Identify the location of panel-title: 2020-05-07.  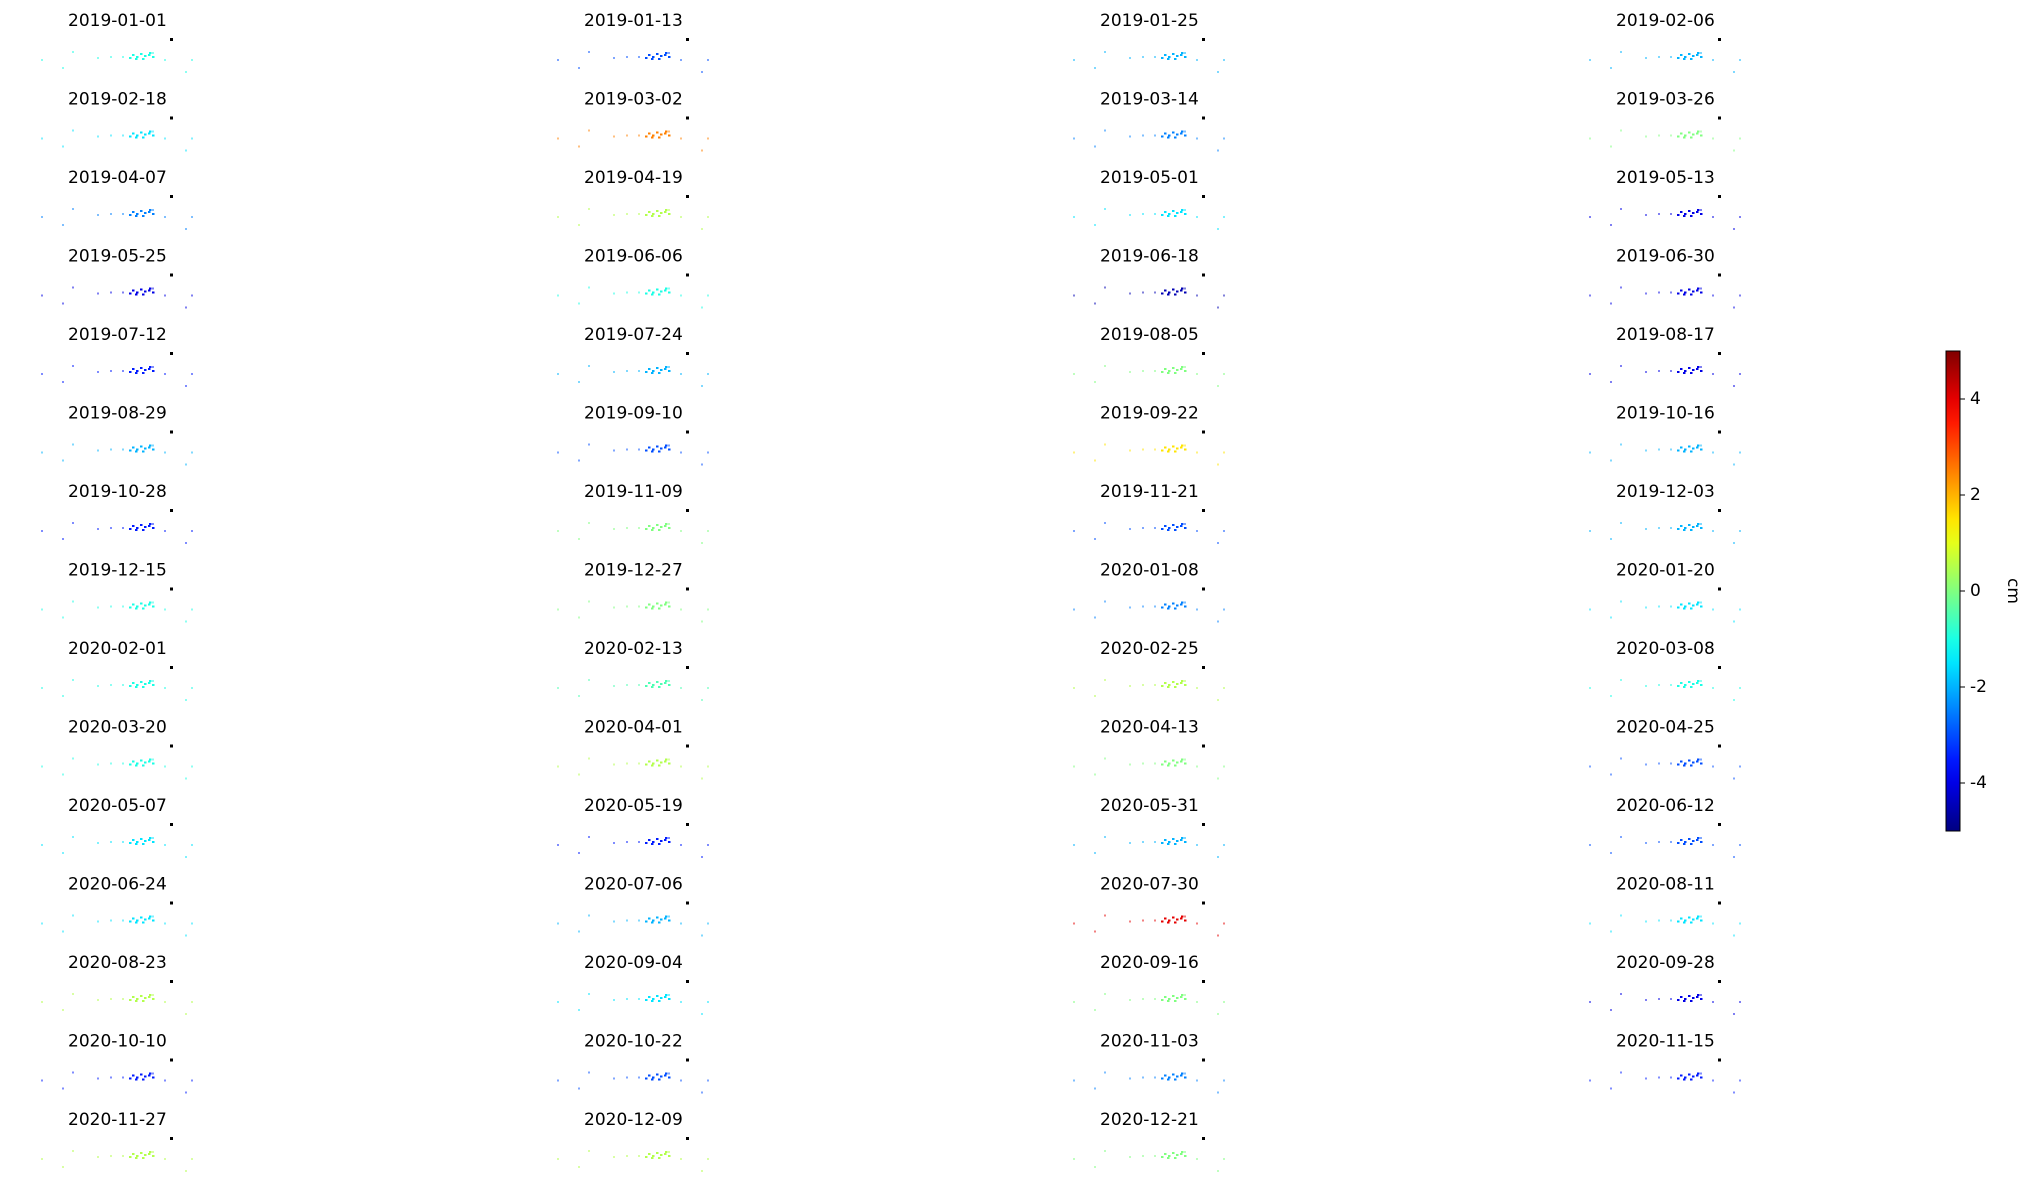
(117, 806).